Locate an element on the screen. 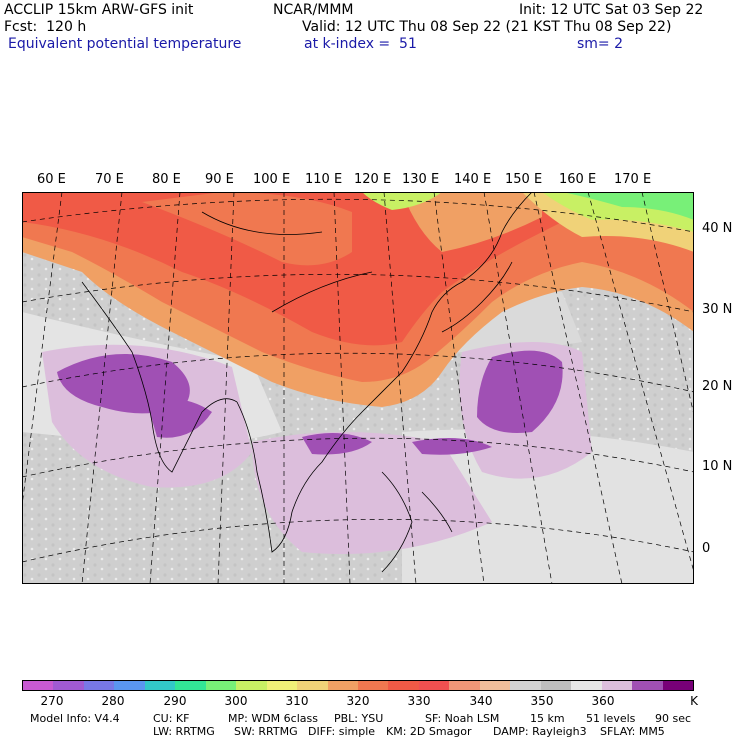 The width and height of the screenshot is (740, 740). lon-label: 160 E is located at coordinates (578, 179).